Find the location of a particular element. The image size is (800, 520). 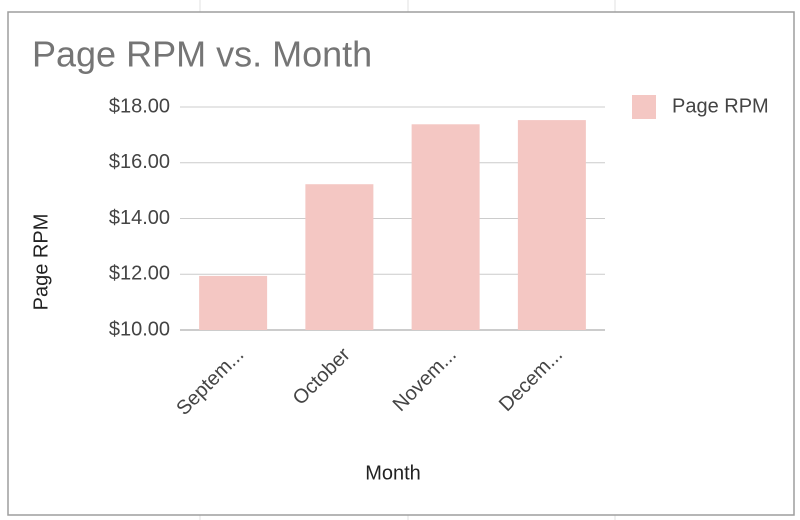

y-tick-label: $10.00 is located at coordinates (139, 329).